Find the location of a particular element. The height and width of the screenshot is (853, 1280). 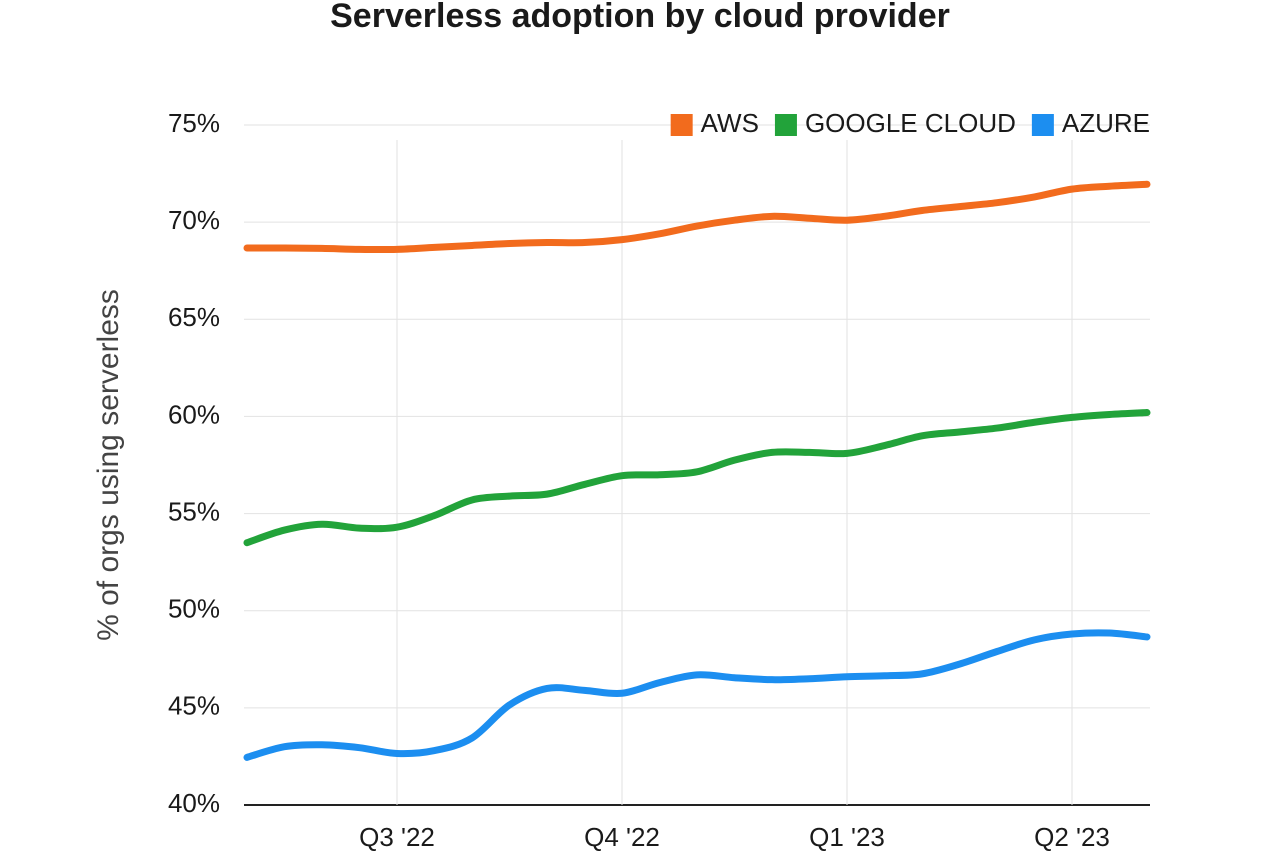

y-tick-label: 40% is located at coordinates (194, 803).